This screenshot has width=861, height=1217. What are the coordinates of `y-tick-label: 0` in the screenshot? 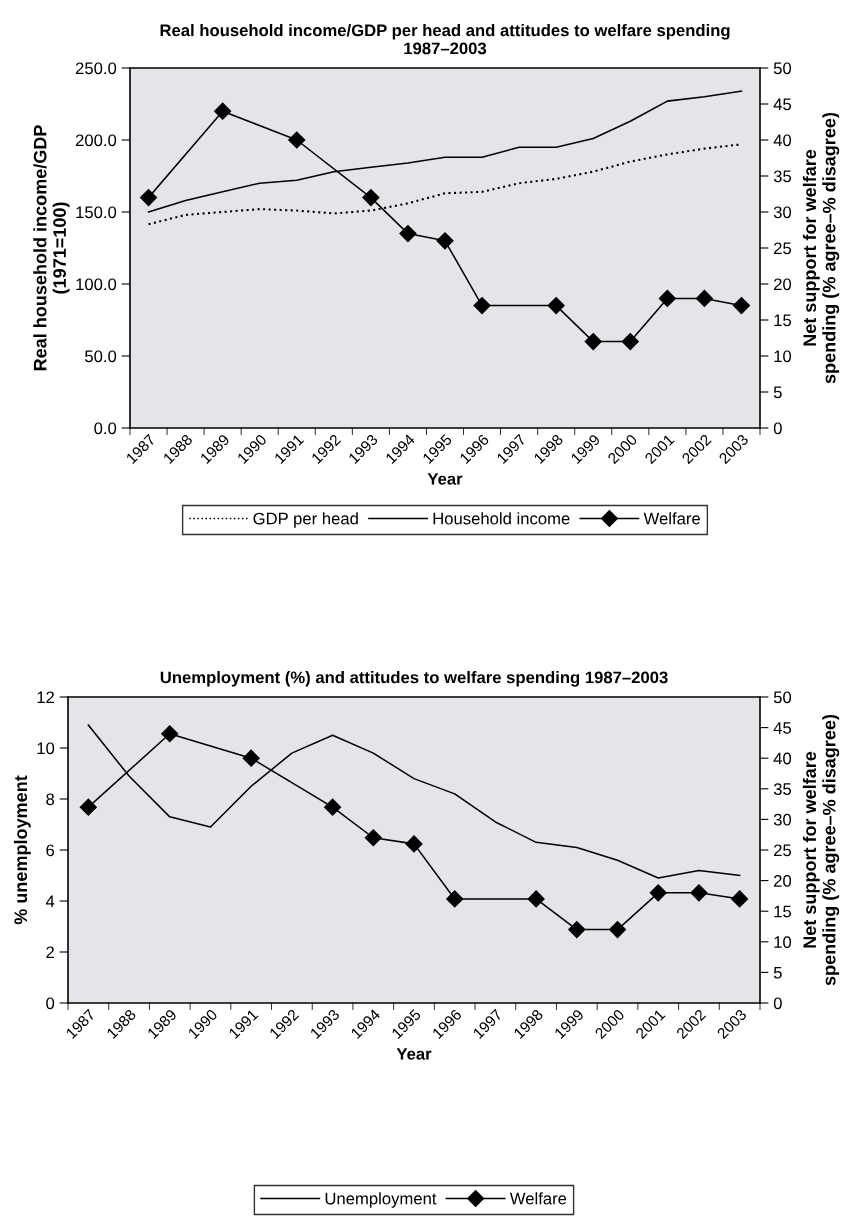 It's located at (50, 1003).